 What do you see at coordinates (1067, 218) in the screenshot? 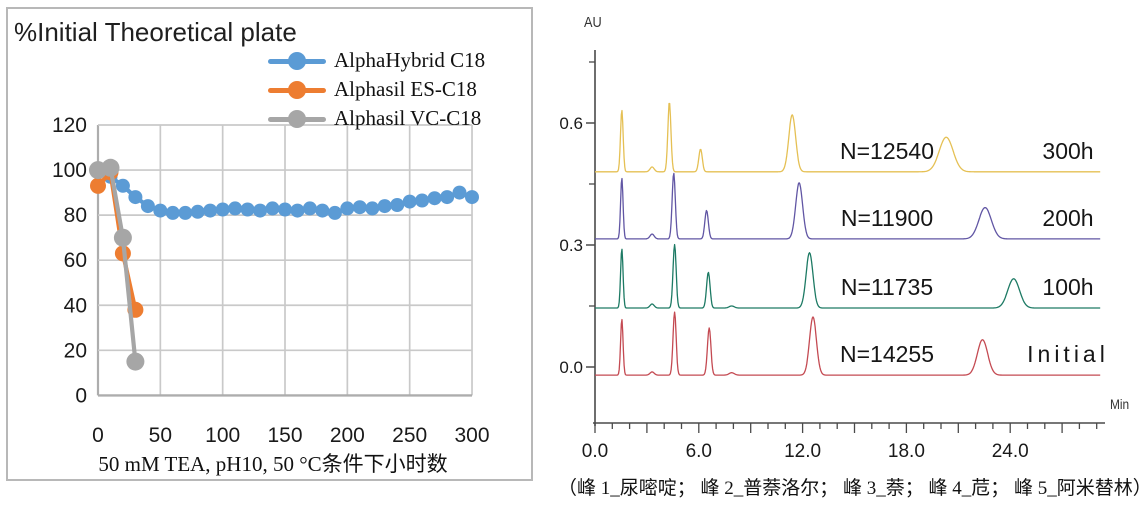
I see `trace-time-label: 200h` at bounding box center [1067, 218].